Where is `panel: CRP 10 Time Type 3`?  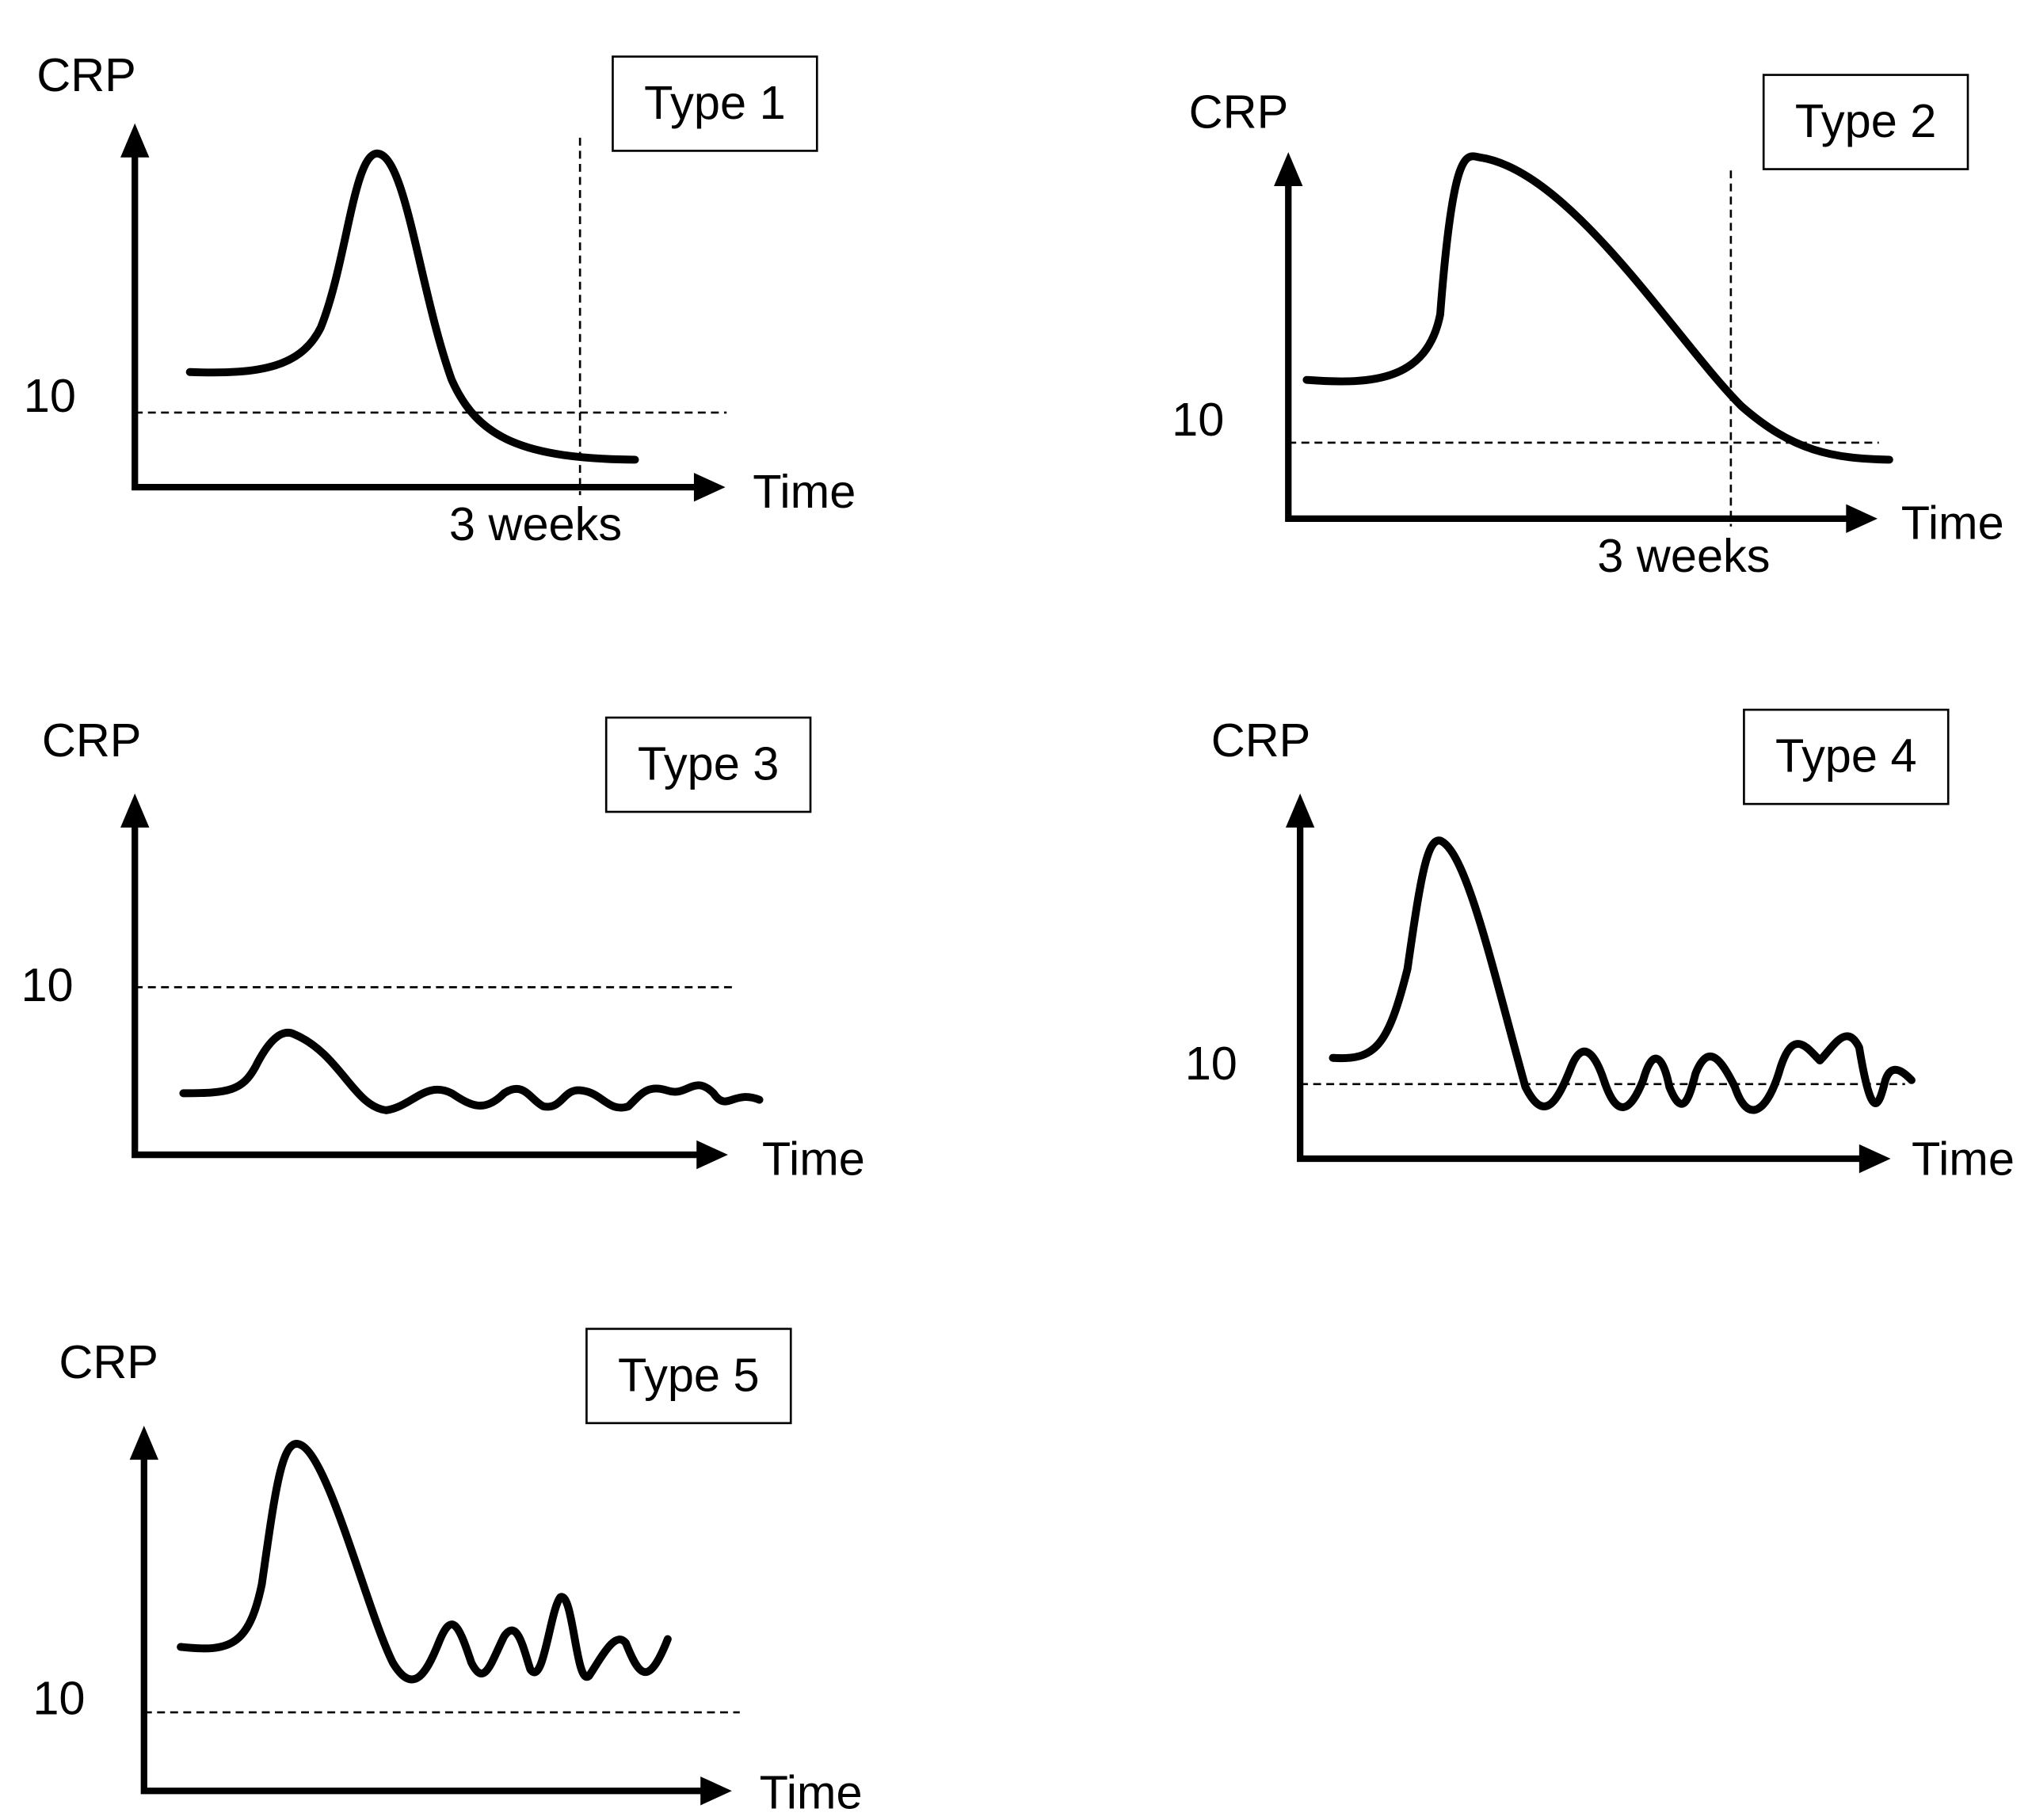 panel: CRP 10 Time Type 3 is located at coordinates (443, 950).